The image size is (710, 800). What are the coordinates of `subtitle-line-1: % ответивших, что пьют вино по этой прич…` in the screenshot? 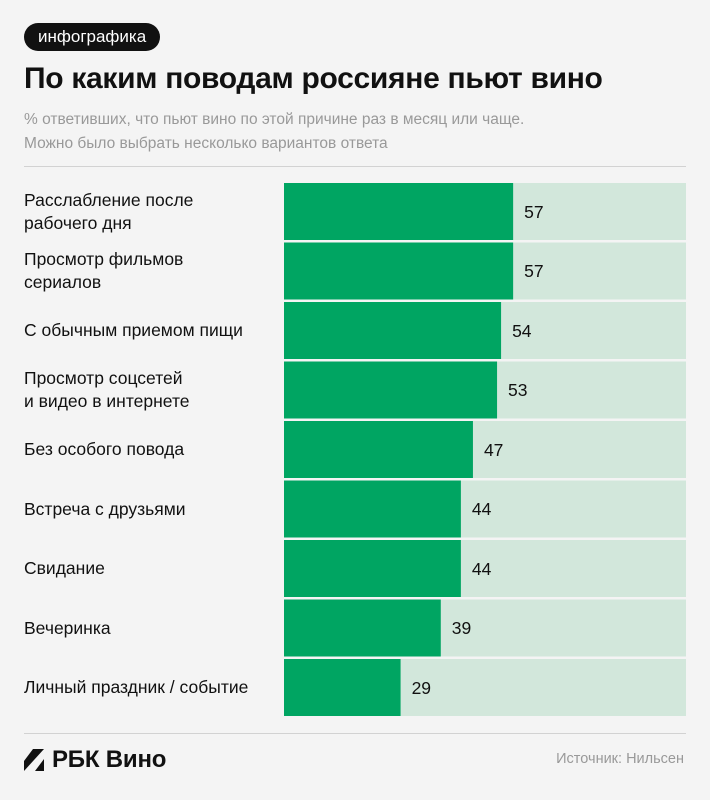 It's located at (274, 119).